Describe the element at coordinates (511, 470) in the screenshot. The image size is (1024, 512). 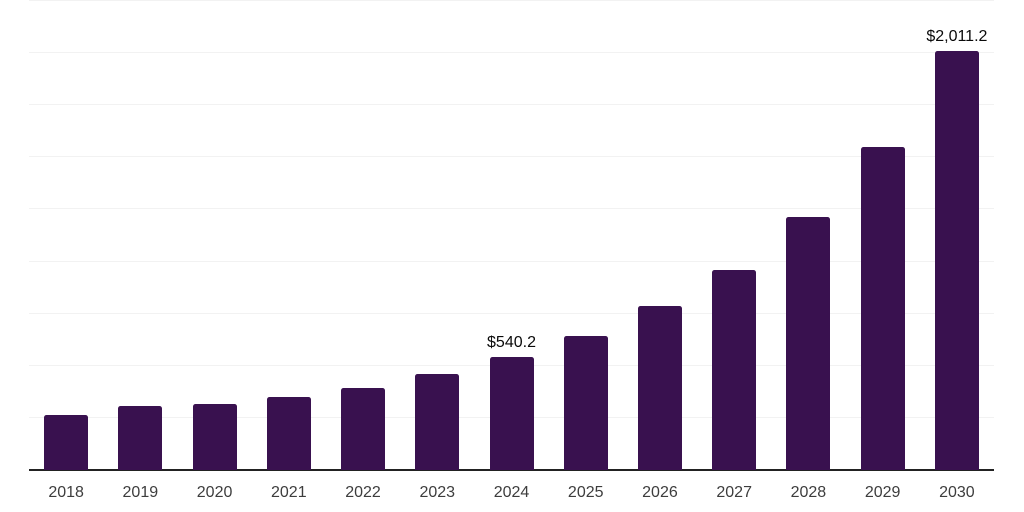
I see `x-axis-line` at that location.